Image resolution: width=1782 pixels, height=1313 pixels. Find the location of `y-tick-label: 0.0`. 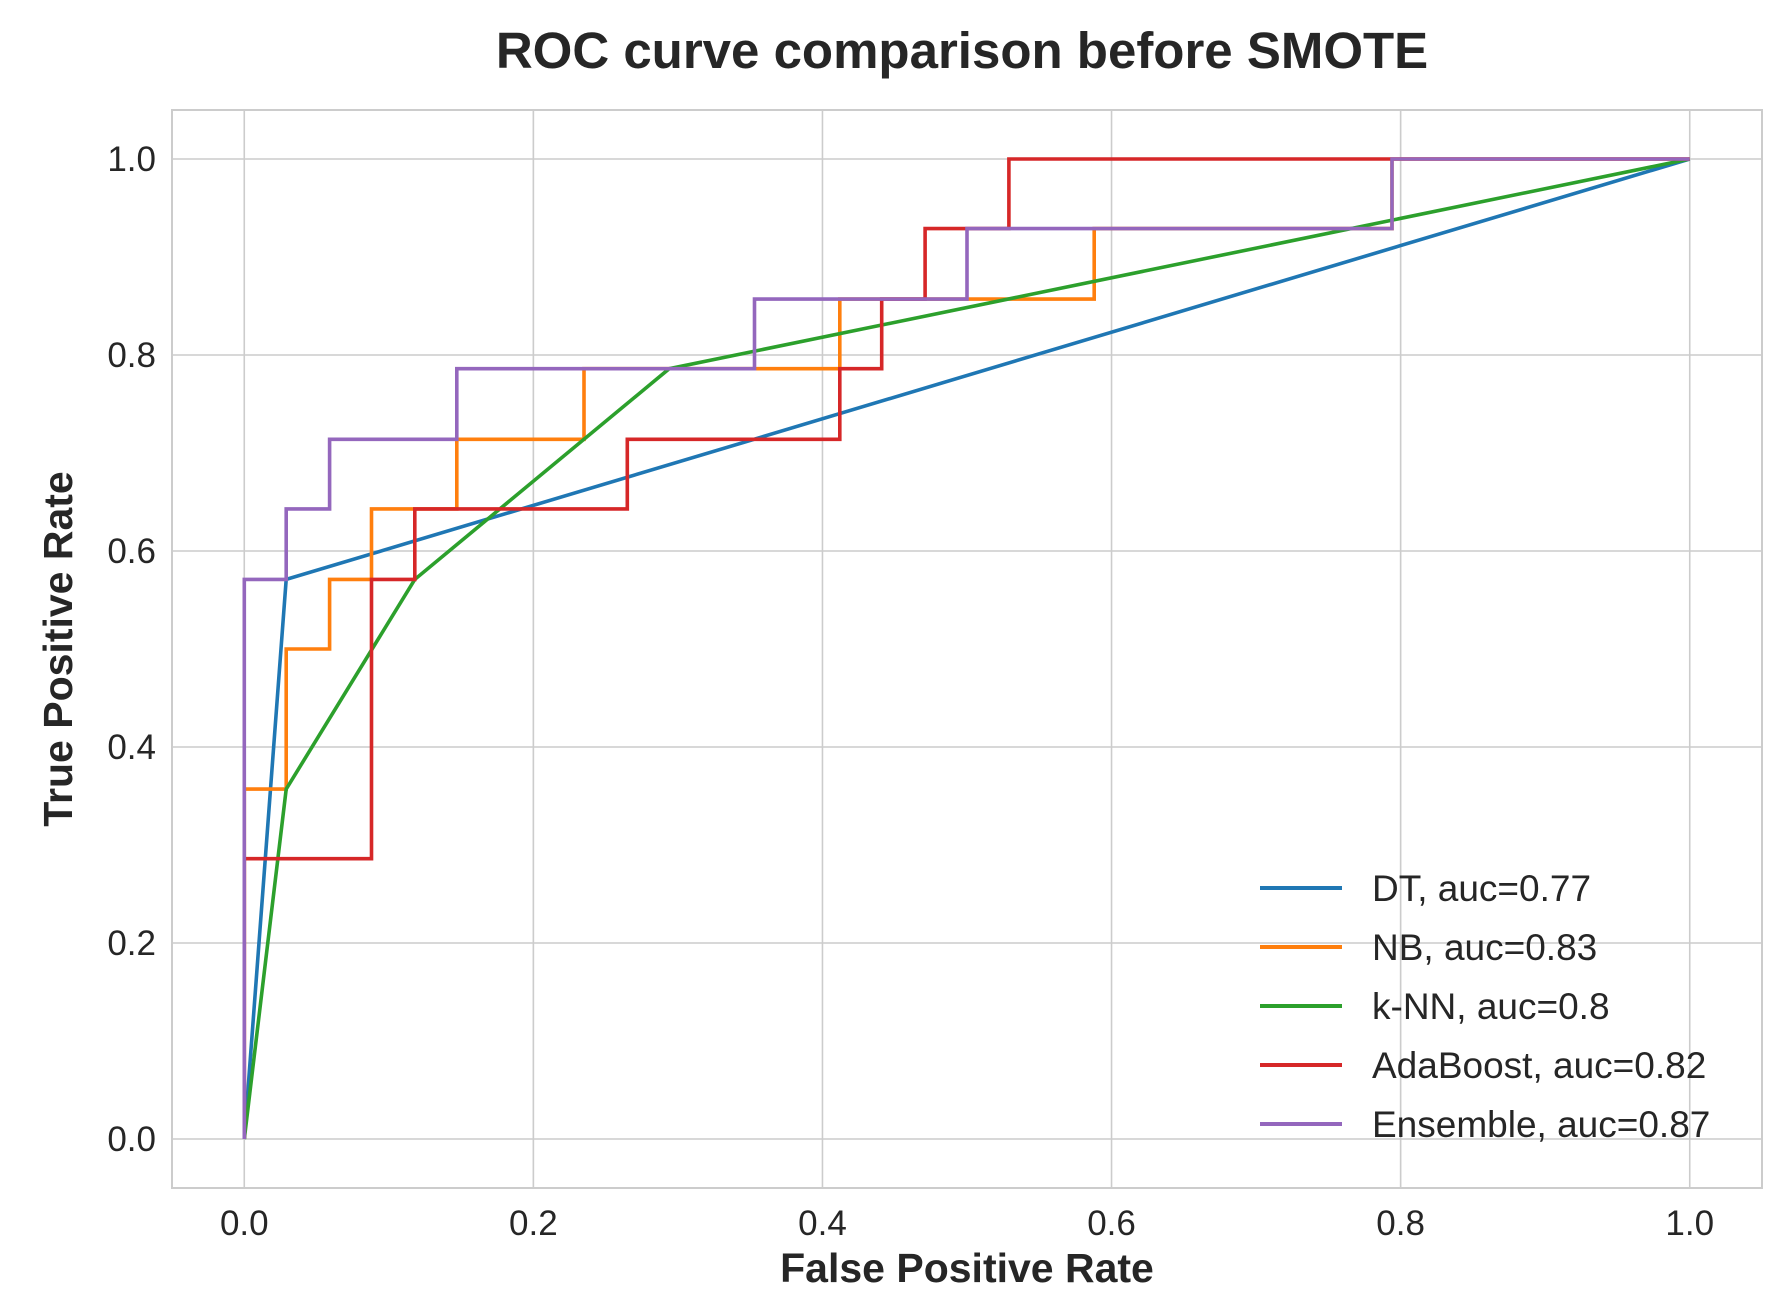

y-tick-label: 0.0 is located at coordinates (131, 1139).